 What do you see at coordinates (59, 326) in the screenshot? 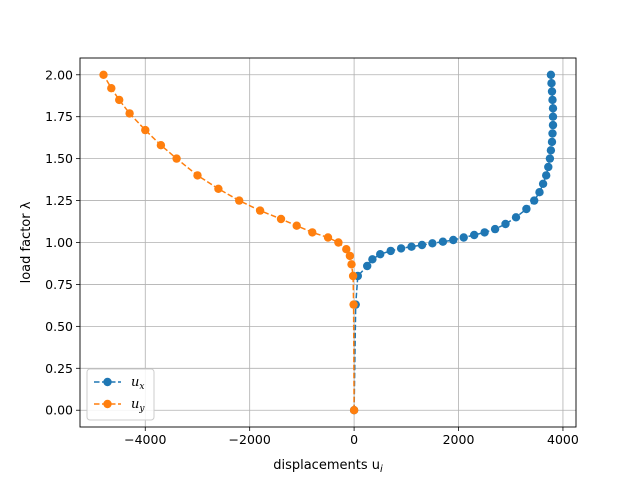
I see `y-tick-label: 0.50` at bounding box center [59, 326].